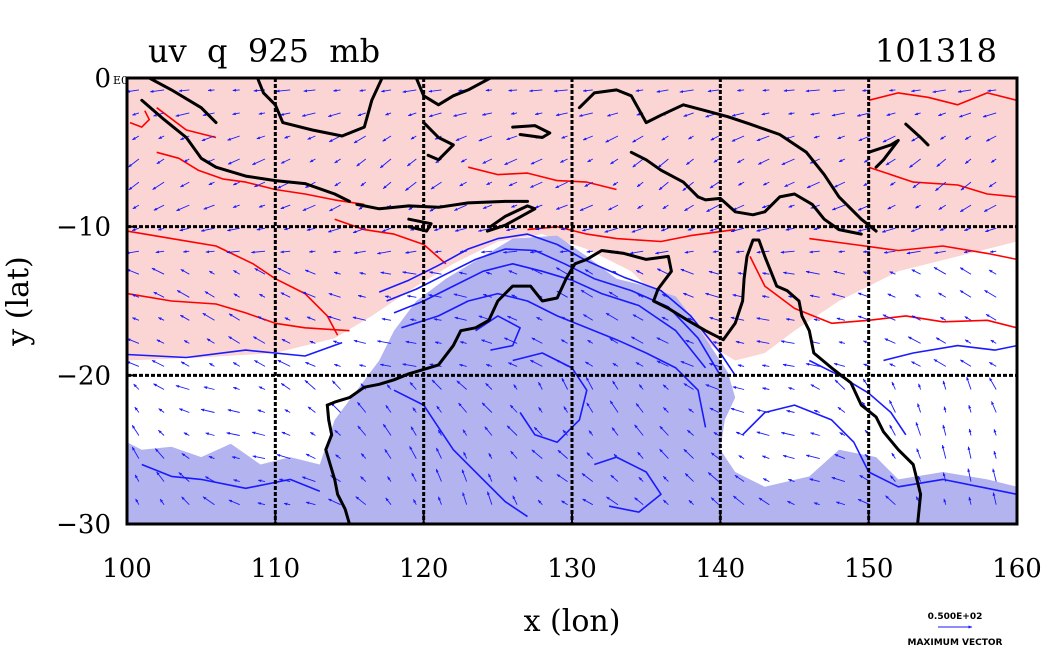 Image resolution: width=1058 pixels, height=653 pixels. What do you see at coordinates (572, 569) in the screenshot?
I see `x-tick-label: 130` at bounding box center [572, 569].